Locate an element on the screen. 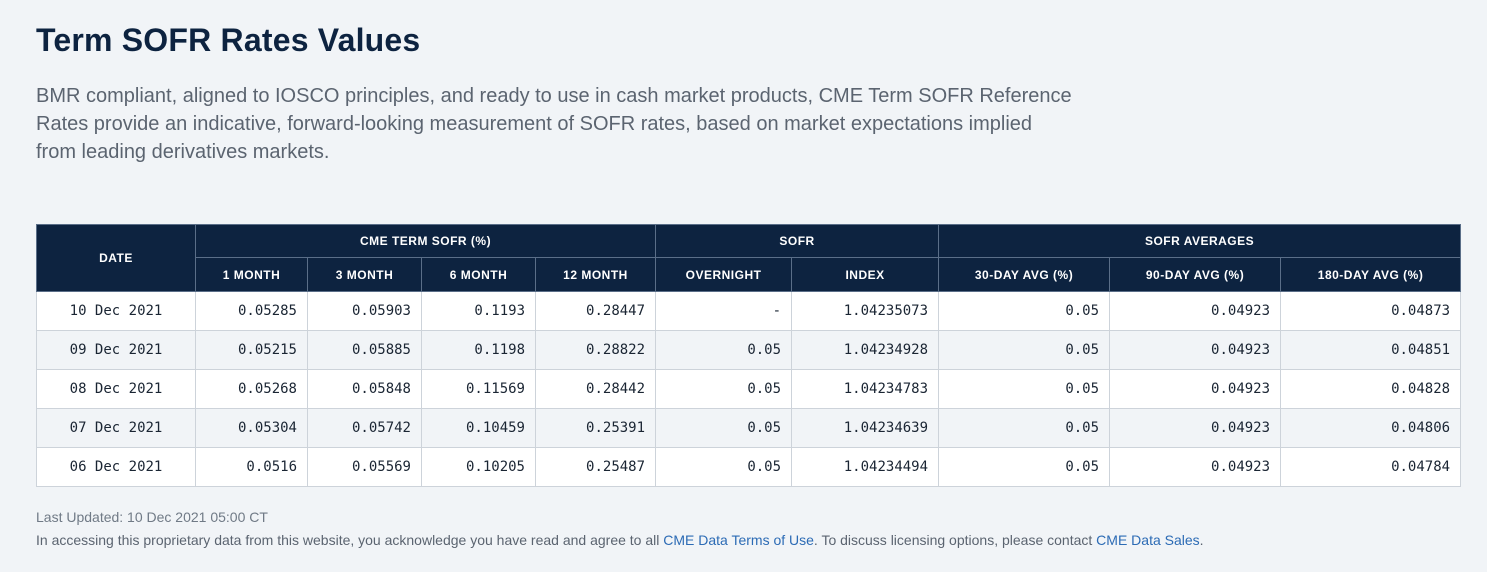 The height and width of the screenshot is (572, 1487). cell-12-month: 0.25487 is located at coordinates (595, 467).